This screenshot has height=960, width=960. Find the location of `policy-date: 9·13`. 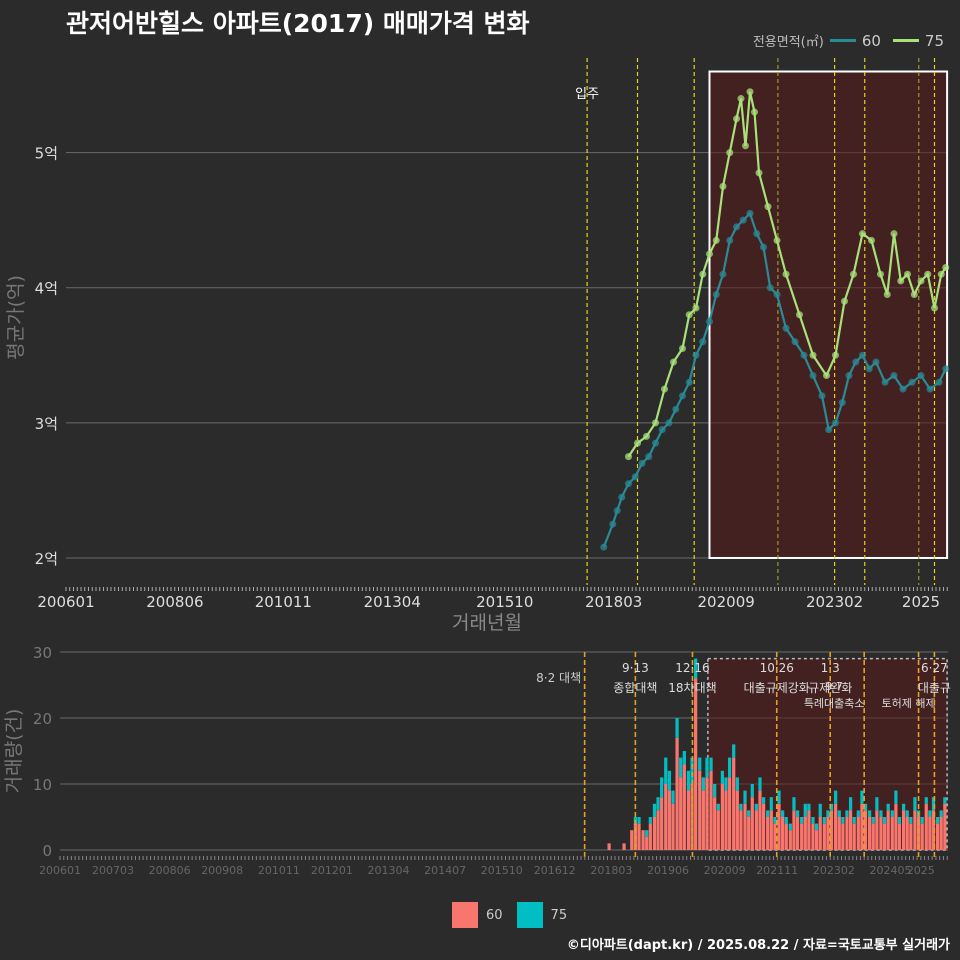

policy-date: 9·13 is located at coordinates (635, 668).